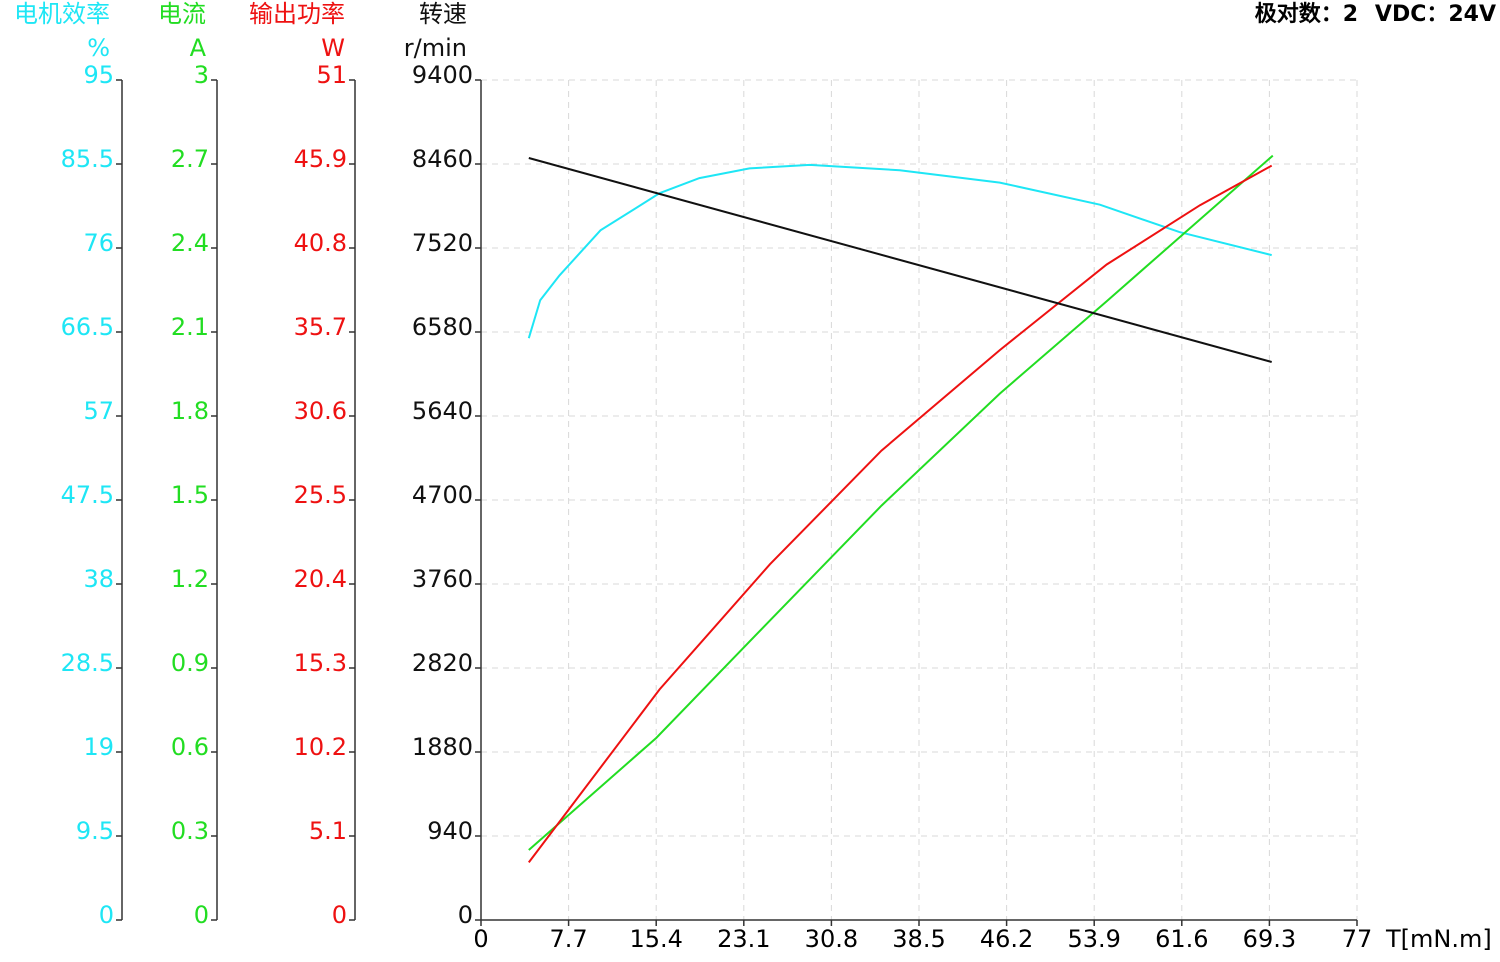 This screenshot has height=962, width=1500. What do you see at coordinates (98, 243) in the screenshot?
I see `y-tick-label: 76` at bounding box center [98, 243].